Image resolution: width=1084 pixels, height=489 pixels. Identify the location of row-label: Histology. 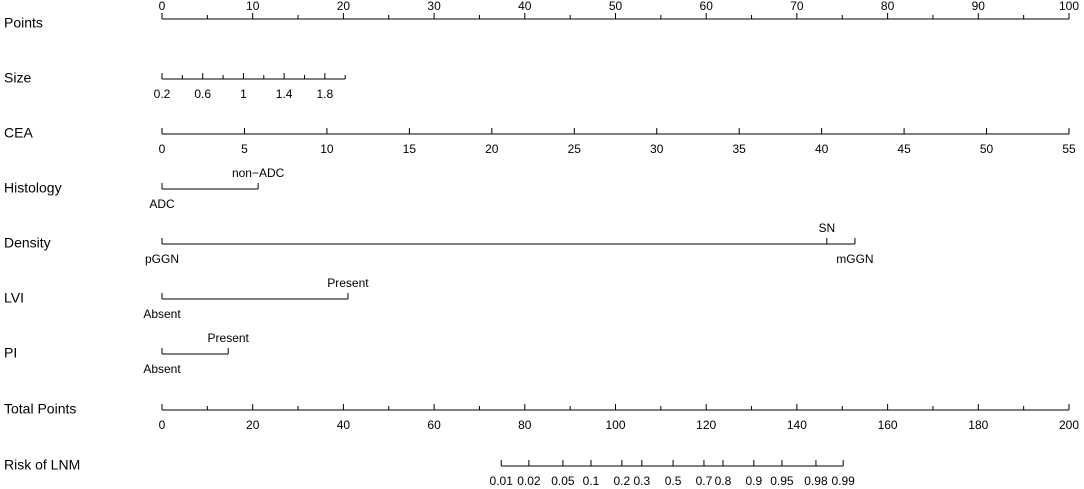
(33, 188).